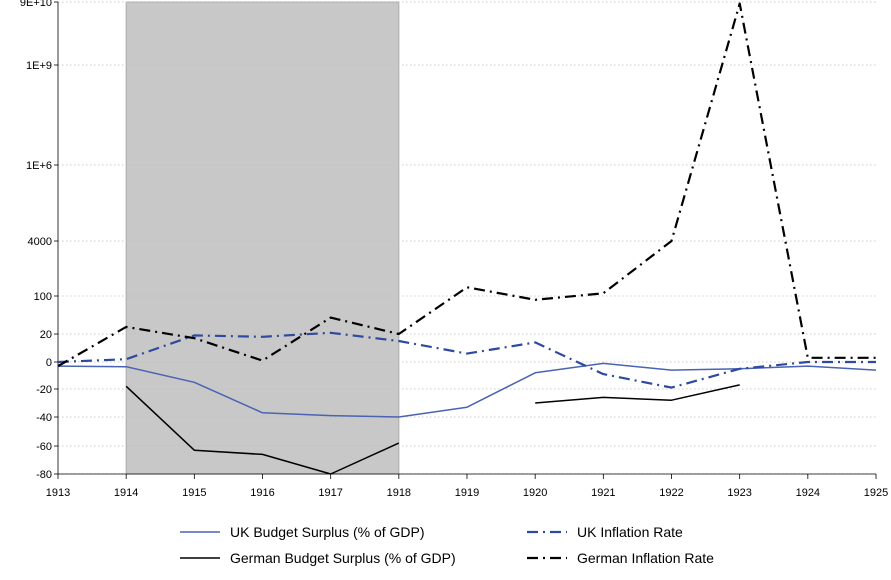 Image resolution: width=891 pixels, height=580 pixels. What do you see at coordinates (535, 493) in the screenshot?
I see `x-tick-label: 1920` at bounding box center [535, 493].